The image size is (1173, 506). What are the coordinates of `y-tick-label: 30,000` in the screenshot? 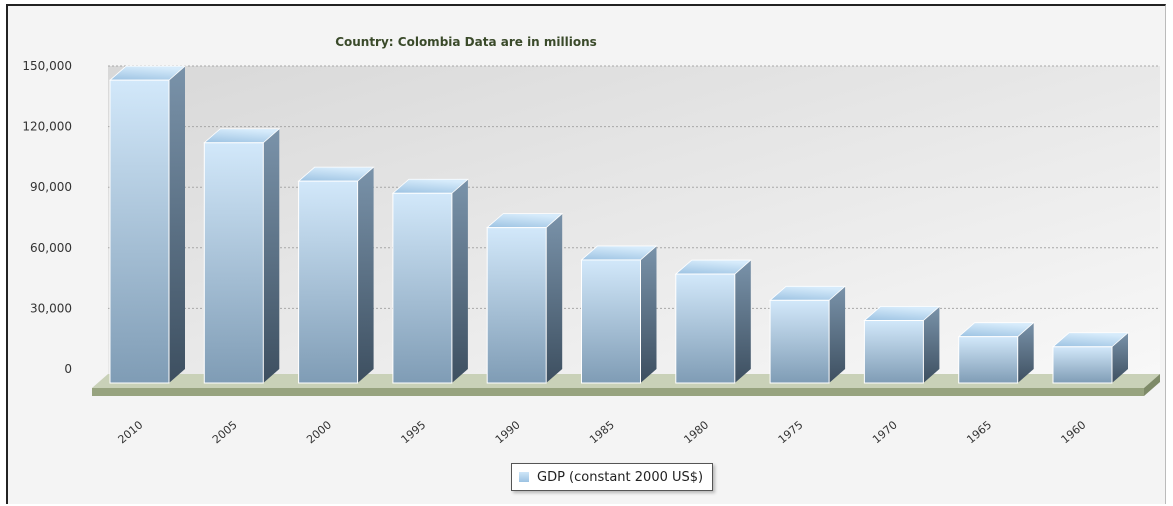 It's located at (51, 308).